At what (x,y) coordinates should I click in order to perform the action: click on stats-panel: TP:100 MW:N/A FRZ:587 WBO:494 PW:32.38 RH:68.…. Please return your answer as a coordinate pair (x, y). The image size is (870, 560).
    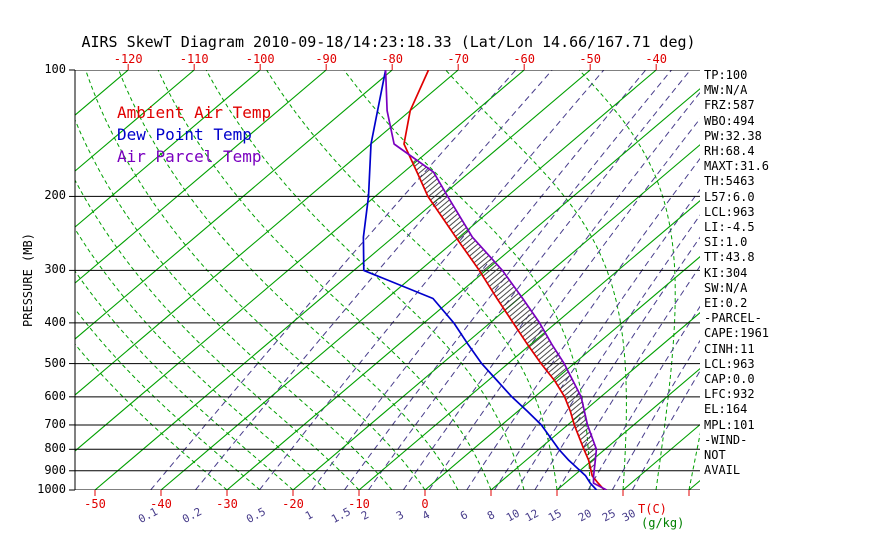
    Looking at the image, I should click on (784, 273).